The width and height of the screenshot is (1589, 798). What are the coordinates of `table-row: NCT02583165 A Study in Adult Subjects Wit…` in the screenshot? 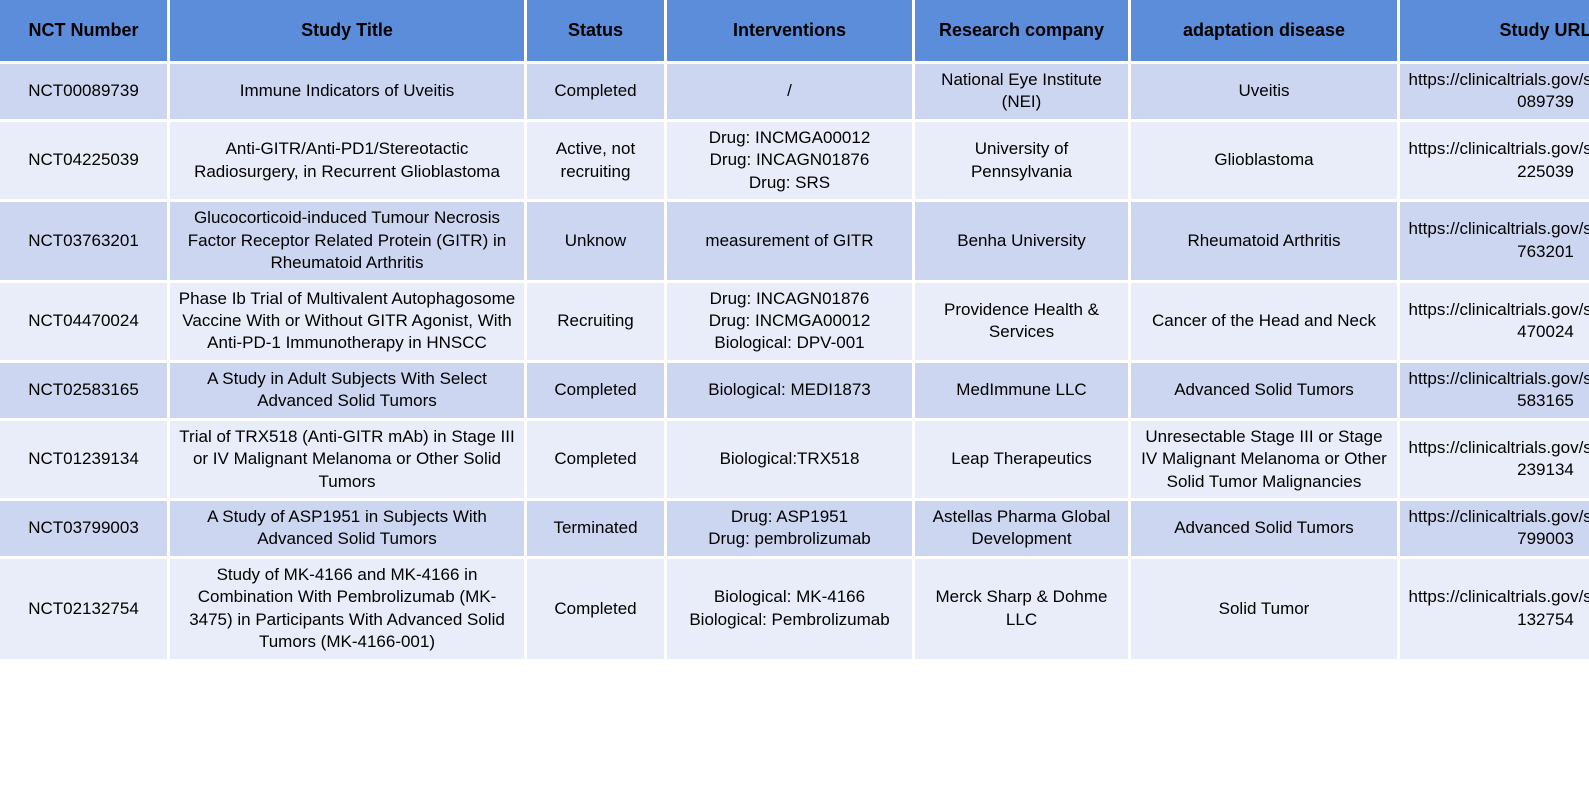 It's located at (794, 390).